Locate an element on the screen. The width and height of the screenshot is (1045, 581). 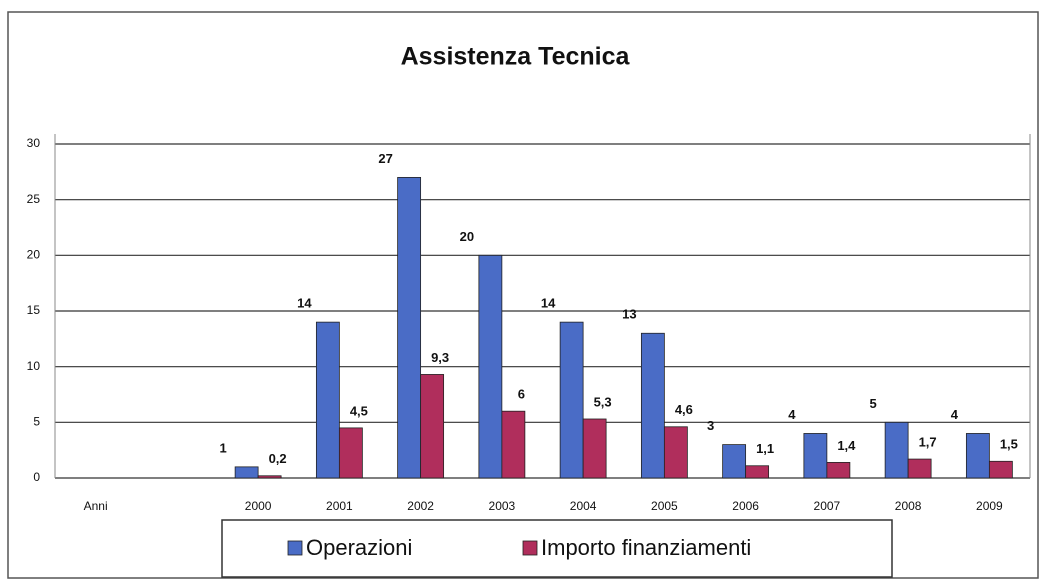
value-label: 4,6 is located at coordinates (684, 409).